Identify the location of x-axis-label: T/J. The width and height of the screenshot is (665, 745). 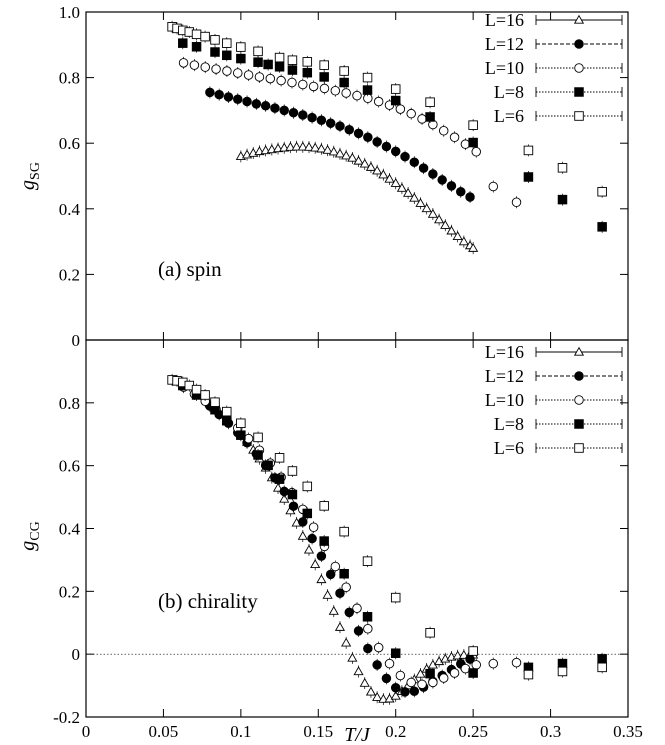
(357, 734).